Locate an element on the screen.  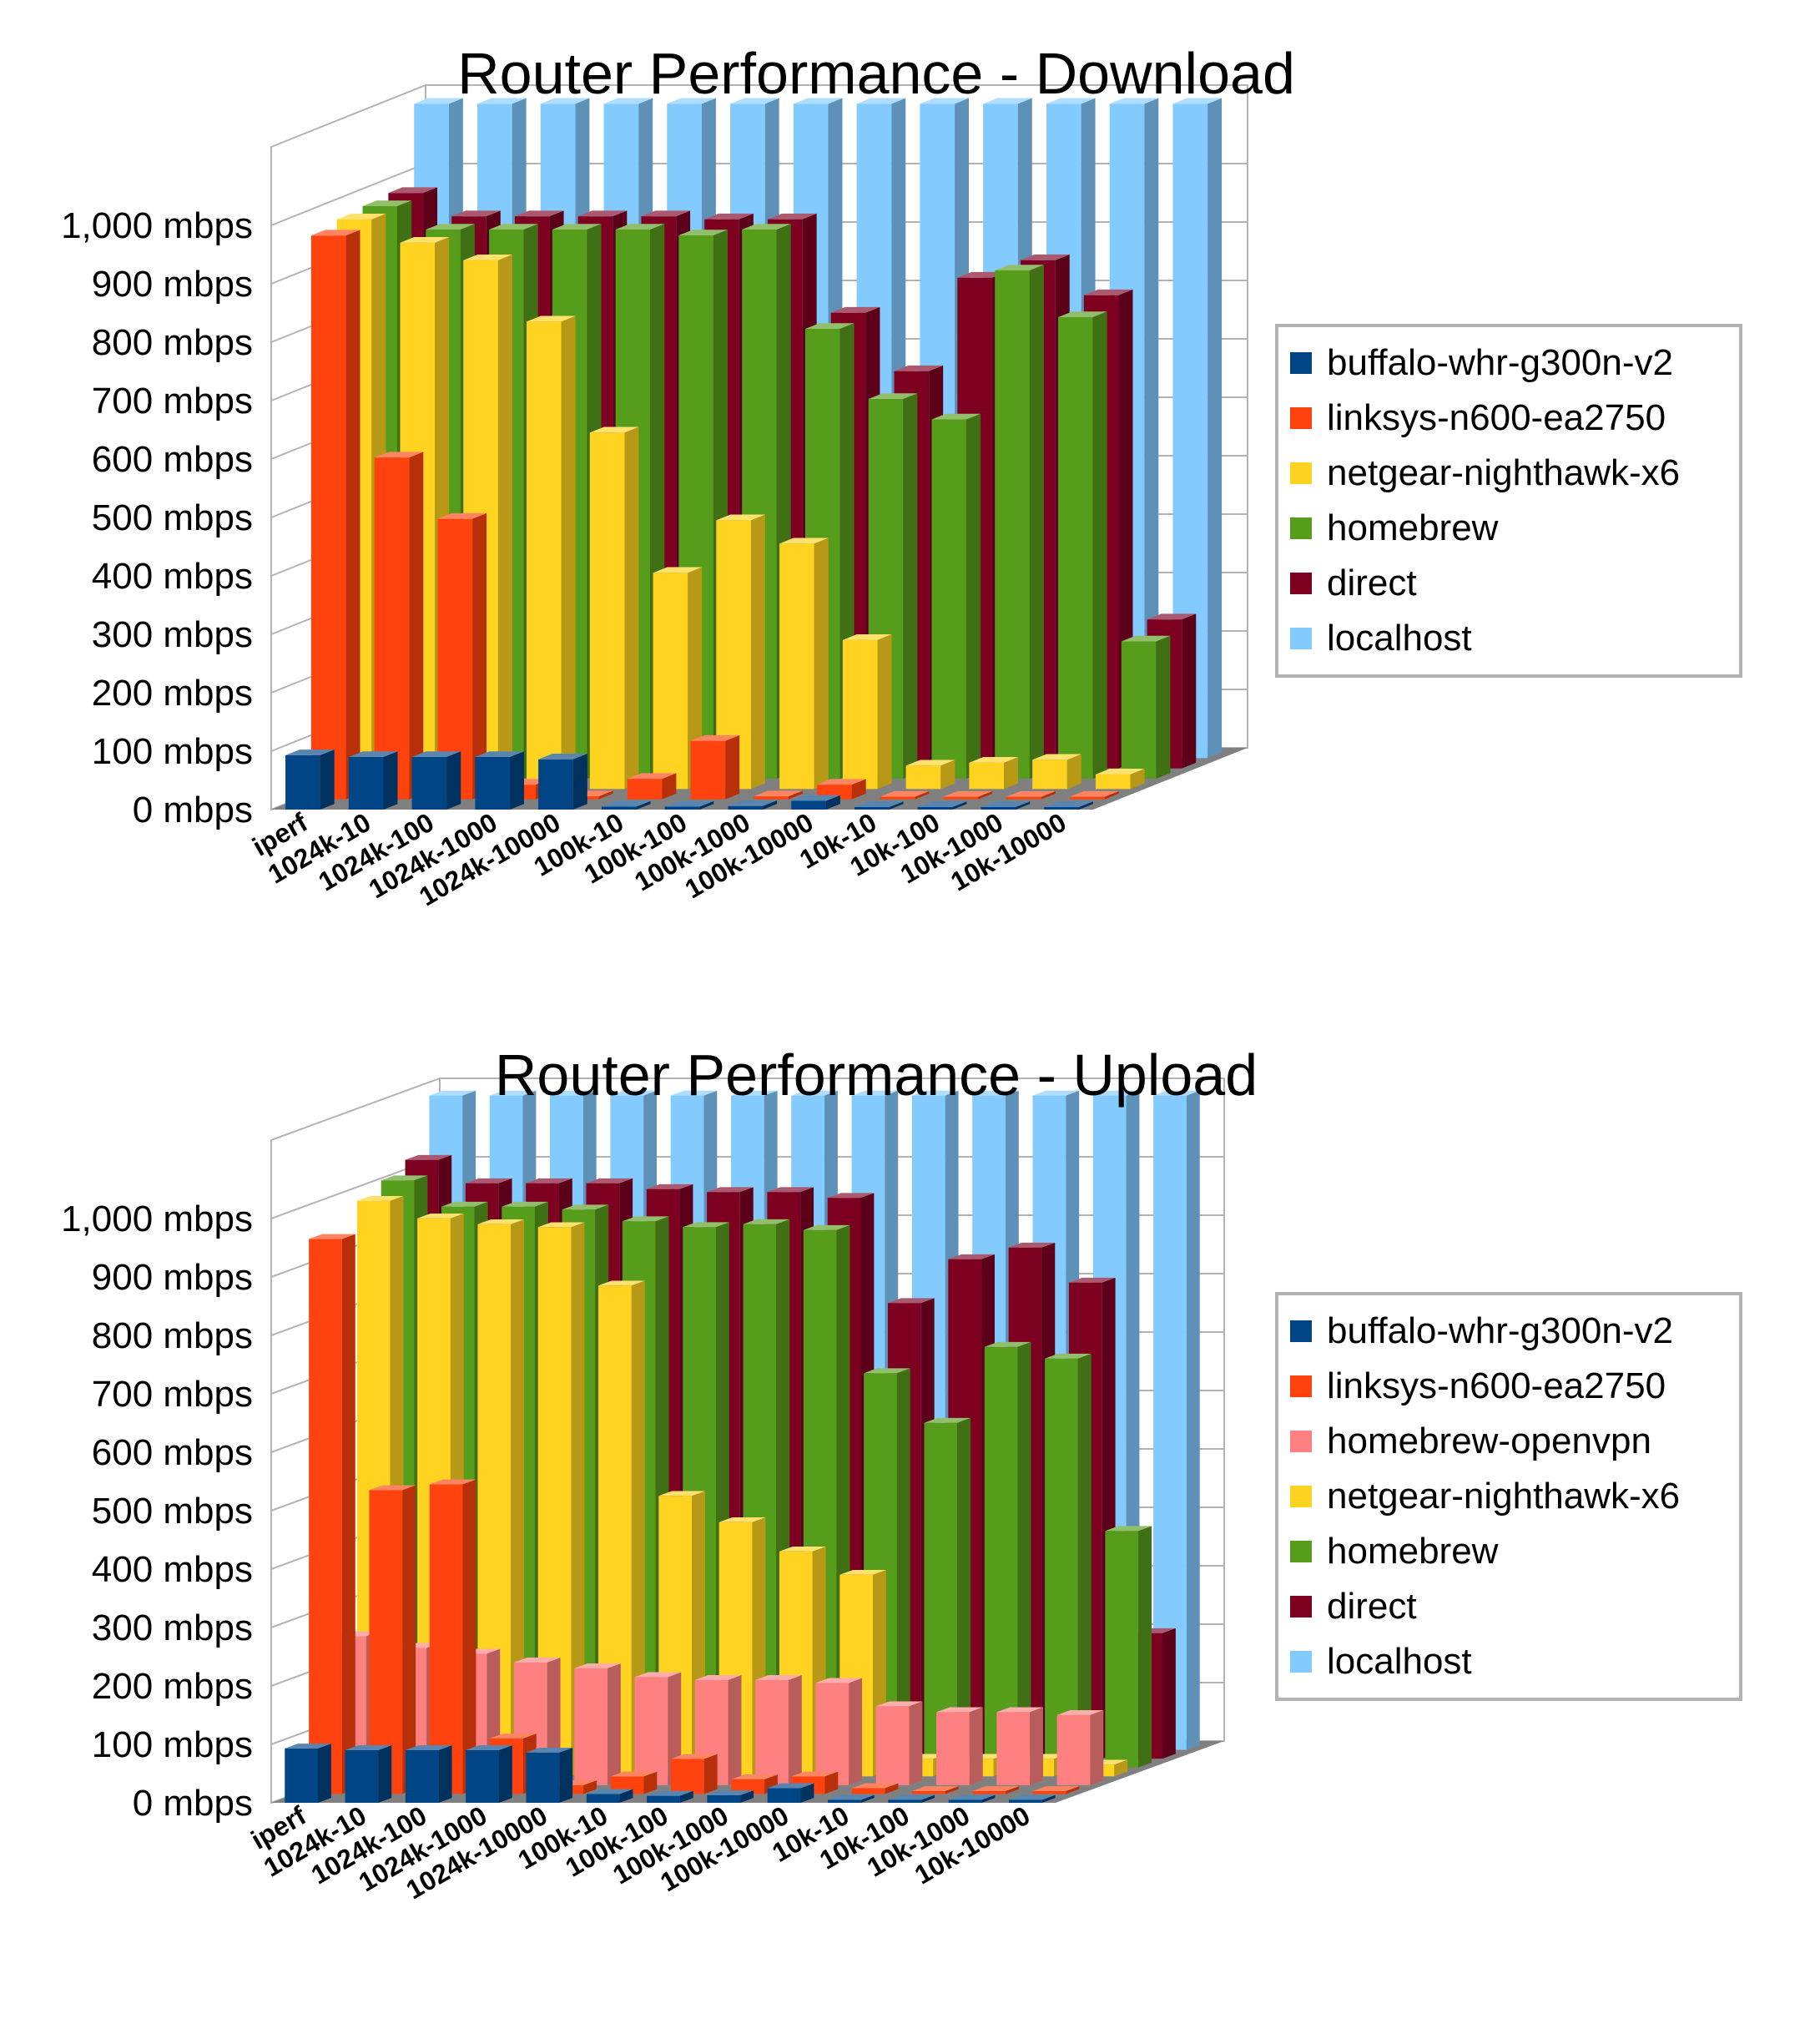
legend-label: buffalo-whr-g300n-v2 is located at coordinates (1500, 362).